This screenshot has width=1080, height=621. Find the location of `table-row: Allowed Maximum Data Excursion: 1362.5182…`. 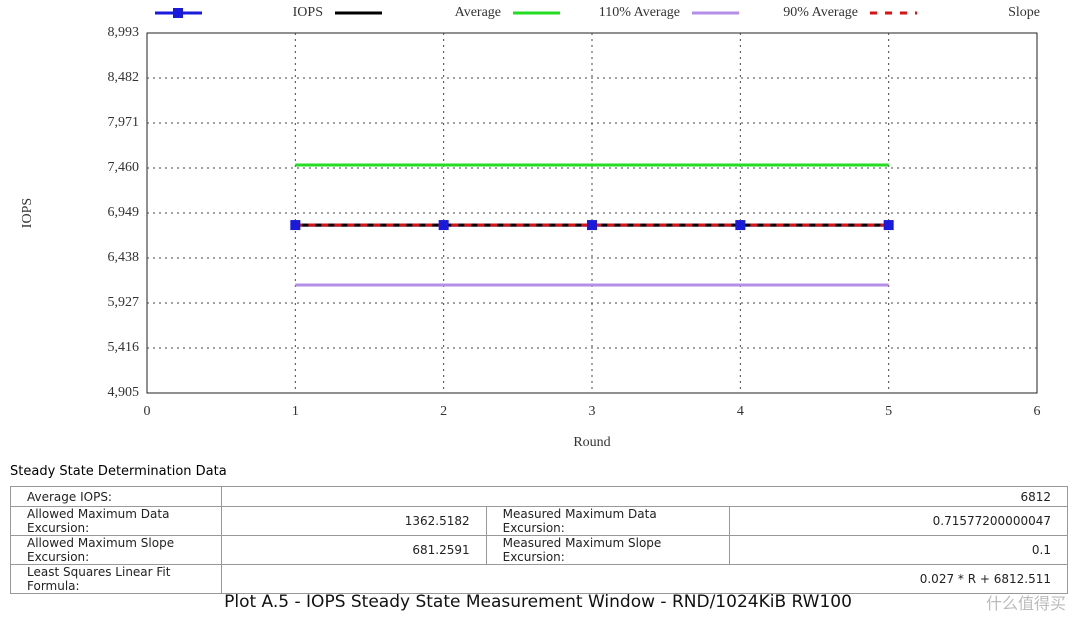

table-row: Allowed Maximum Data Excursion: 1362.5182… is located at coordinates (539, 521).